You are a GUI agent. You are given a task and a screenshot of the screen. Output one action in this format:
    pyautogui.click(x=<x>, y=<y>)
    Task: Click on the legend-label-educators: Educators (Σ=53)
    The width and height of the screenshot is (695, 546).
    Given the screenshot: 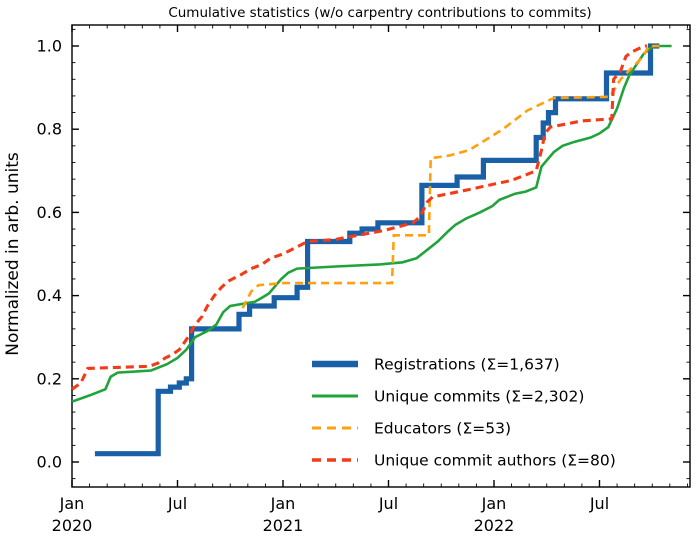 What is the action you would take?
    pyautogui.click(x=442, y=429)
    